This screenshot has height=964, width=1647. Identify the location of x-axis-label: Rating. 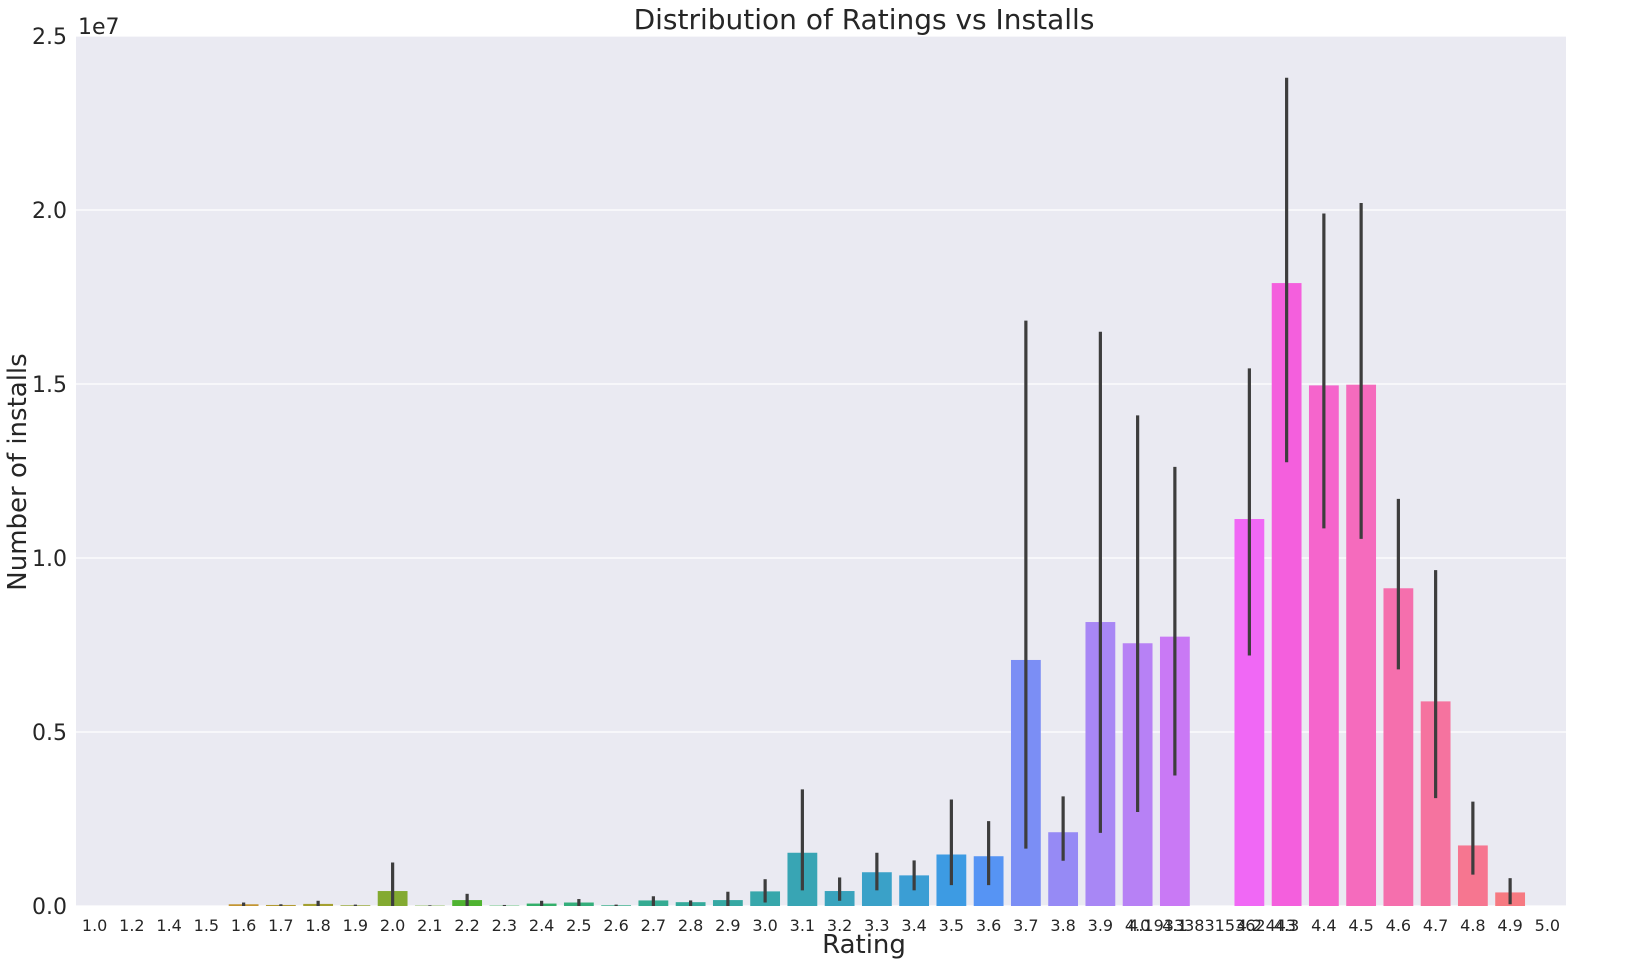
(864, 945).